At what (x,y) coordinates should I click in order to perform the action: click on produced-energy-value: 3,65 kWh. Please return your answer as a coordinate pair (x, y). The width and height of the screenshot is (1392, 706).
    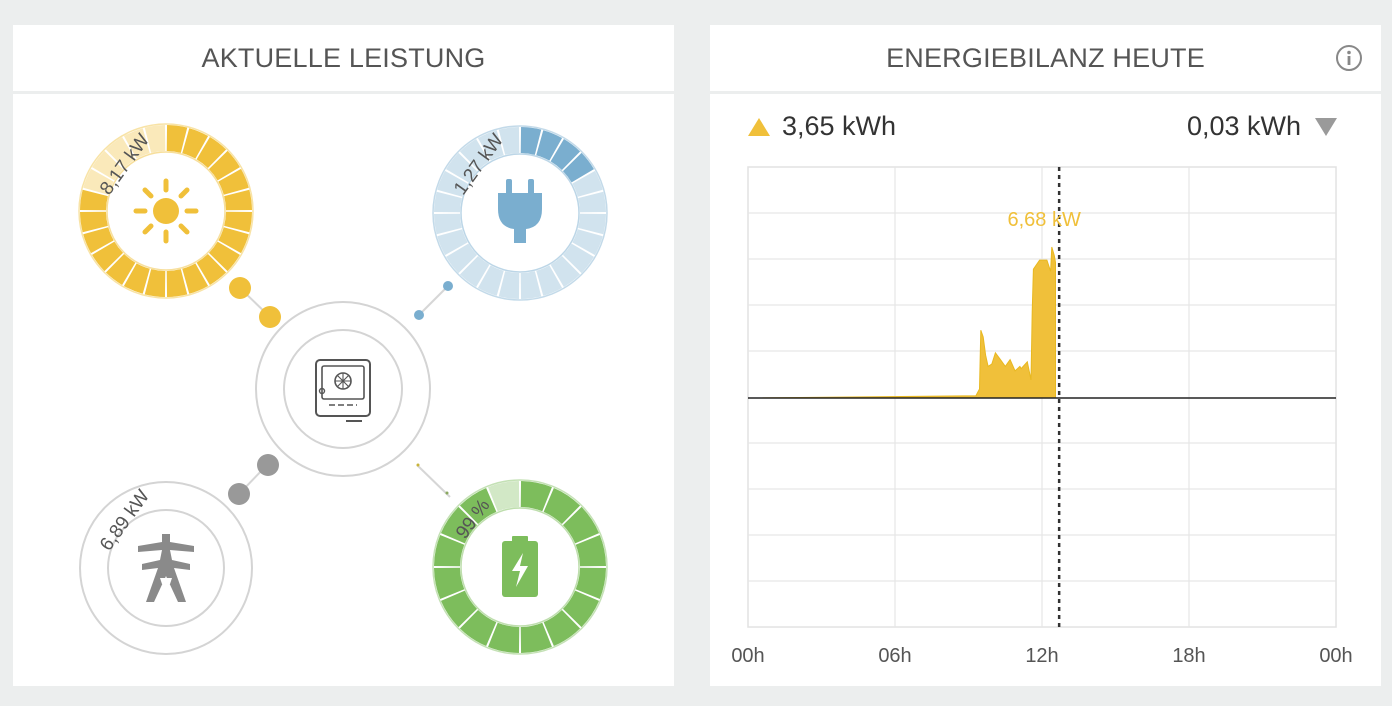
    Looking at the image, I should click on (839, 126).